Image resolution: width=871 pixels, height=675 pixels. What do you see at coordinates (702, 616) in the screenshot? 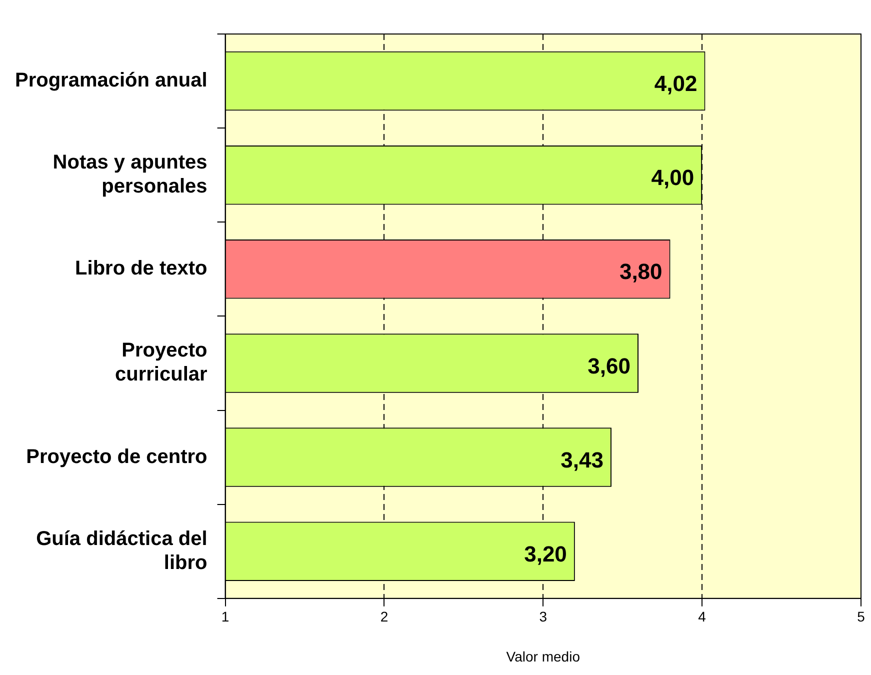
I see `x-tick-label: 4` at bounding box center [702, 616].